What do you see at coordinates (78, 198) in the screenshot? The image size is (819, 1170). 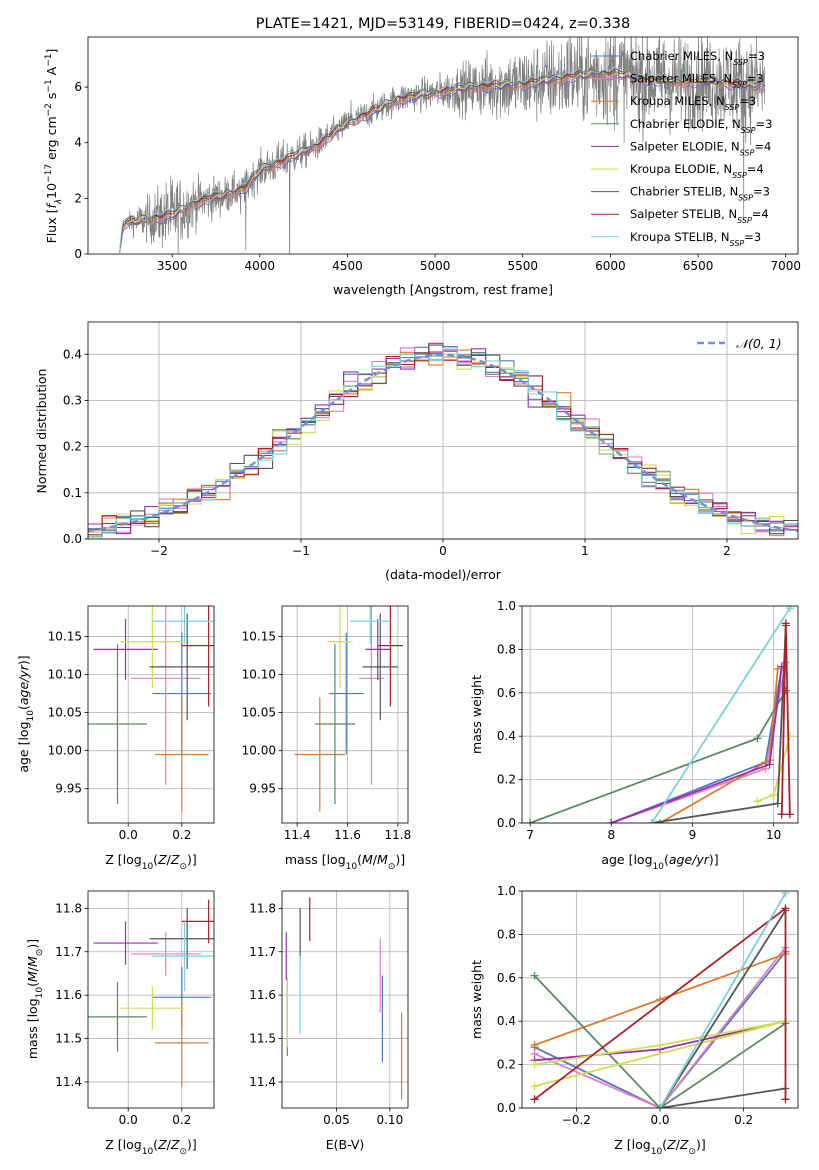 I see `y-tick-label: 2` at bounding box center [78, 198].